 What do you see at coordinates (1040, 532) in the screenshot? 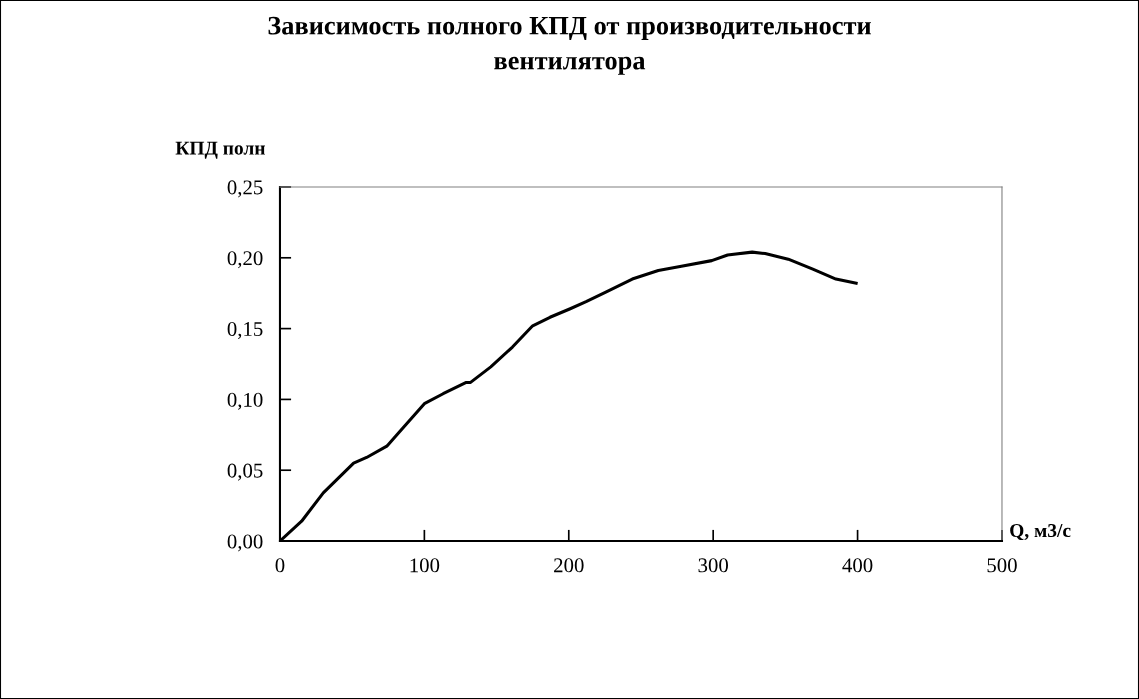
I see `x-axis-title: Q, м3/с` at bounding box center [1040, 532].